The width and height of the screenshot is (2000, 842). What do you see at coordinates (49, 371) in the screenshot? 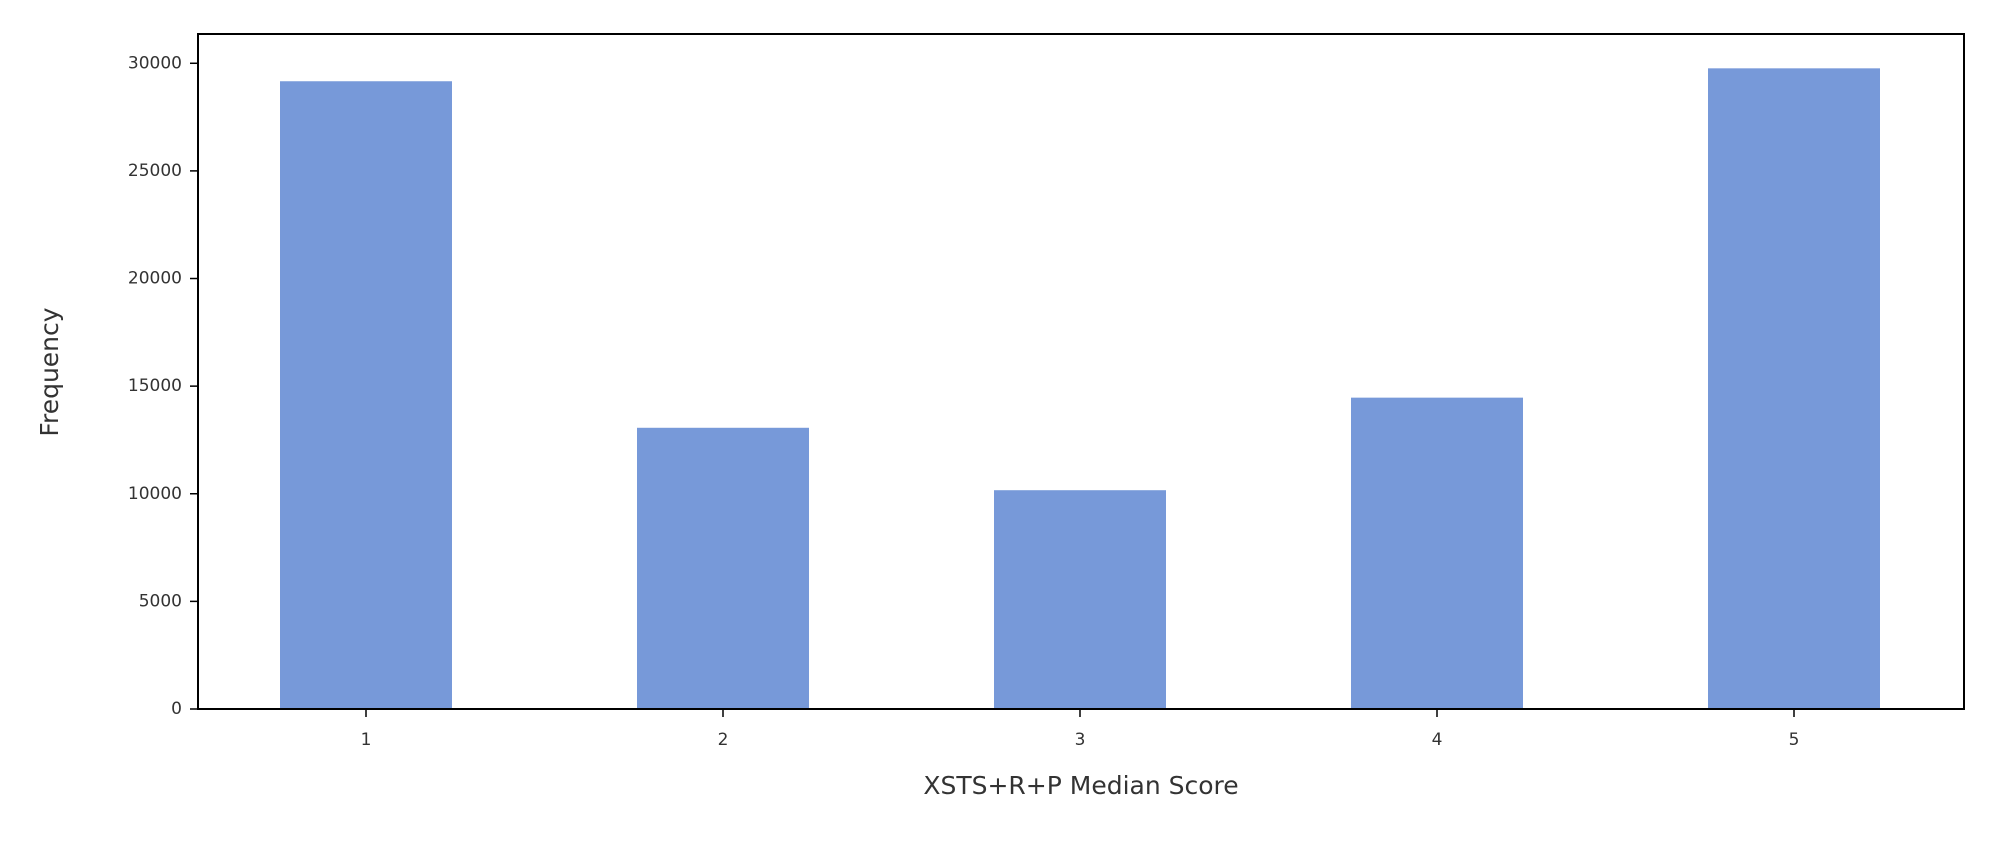
I see `y-axis-label: Frequency` at bounding box center [49, 371].